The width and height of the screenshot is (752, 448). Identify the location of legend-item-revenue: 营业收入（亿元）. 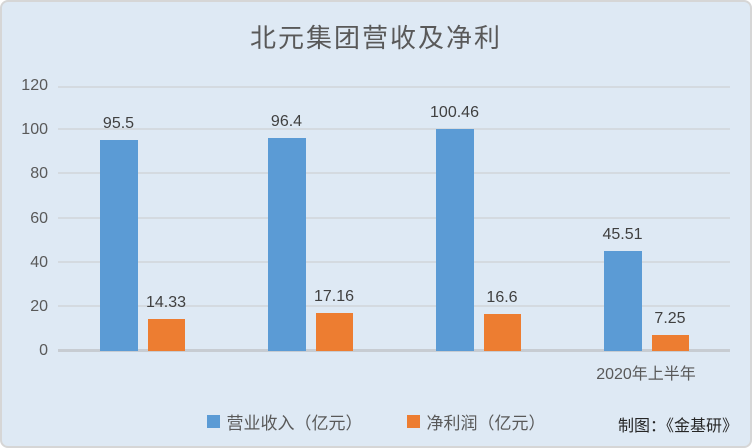
(284, 421).